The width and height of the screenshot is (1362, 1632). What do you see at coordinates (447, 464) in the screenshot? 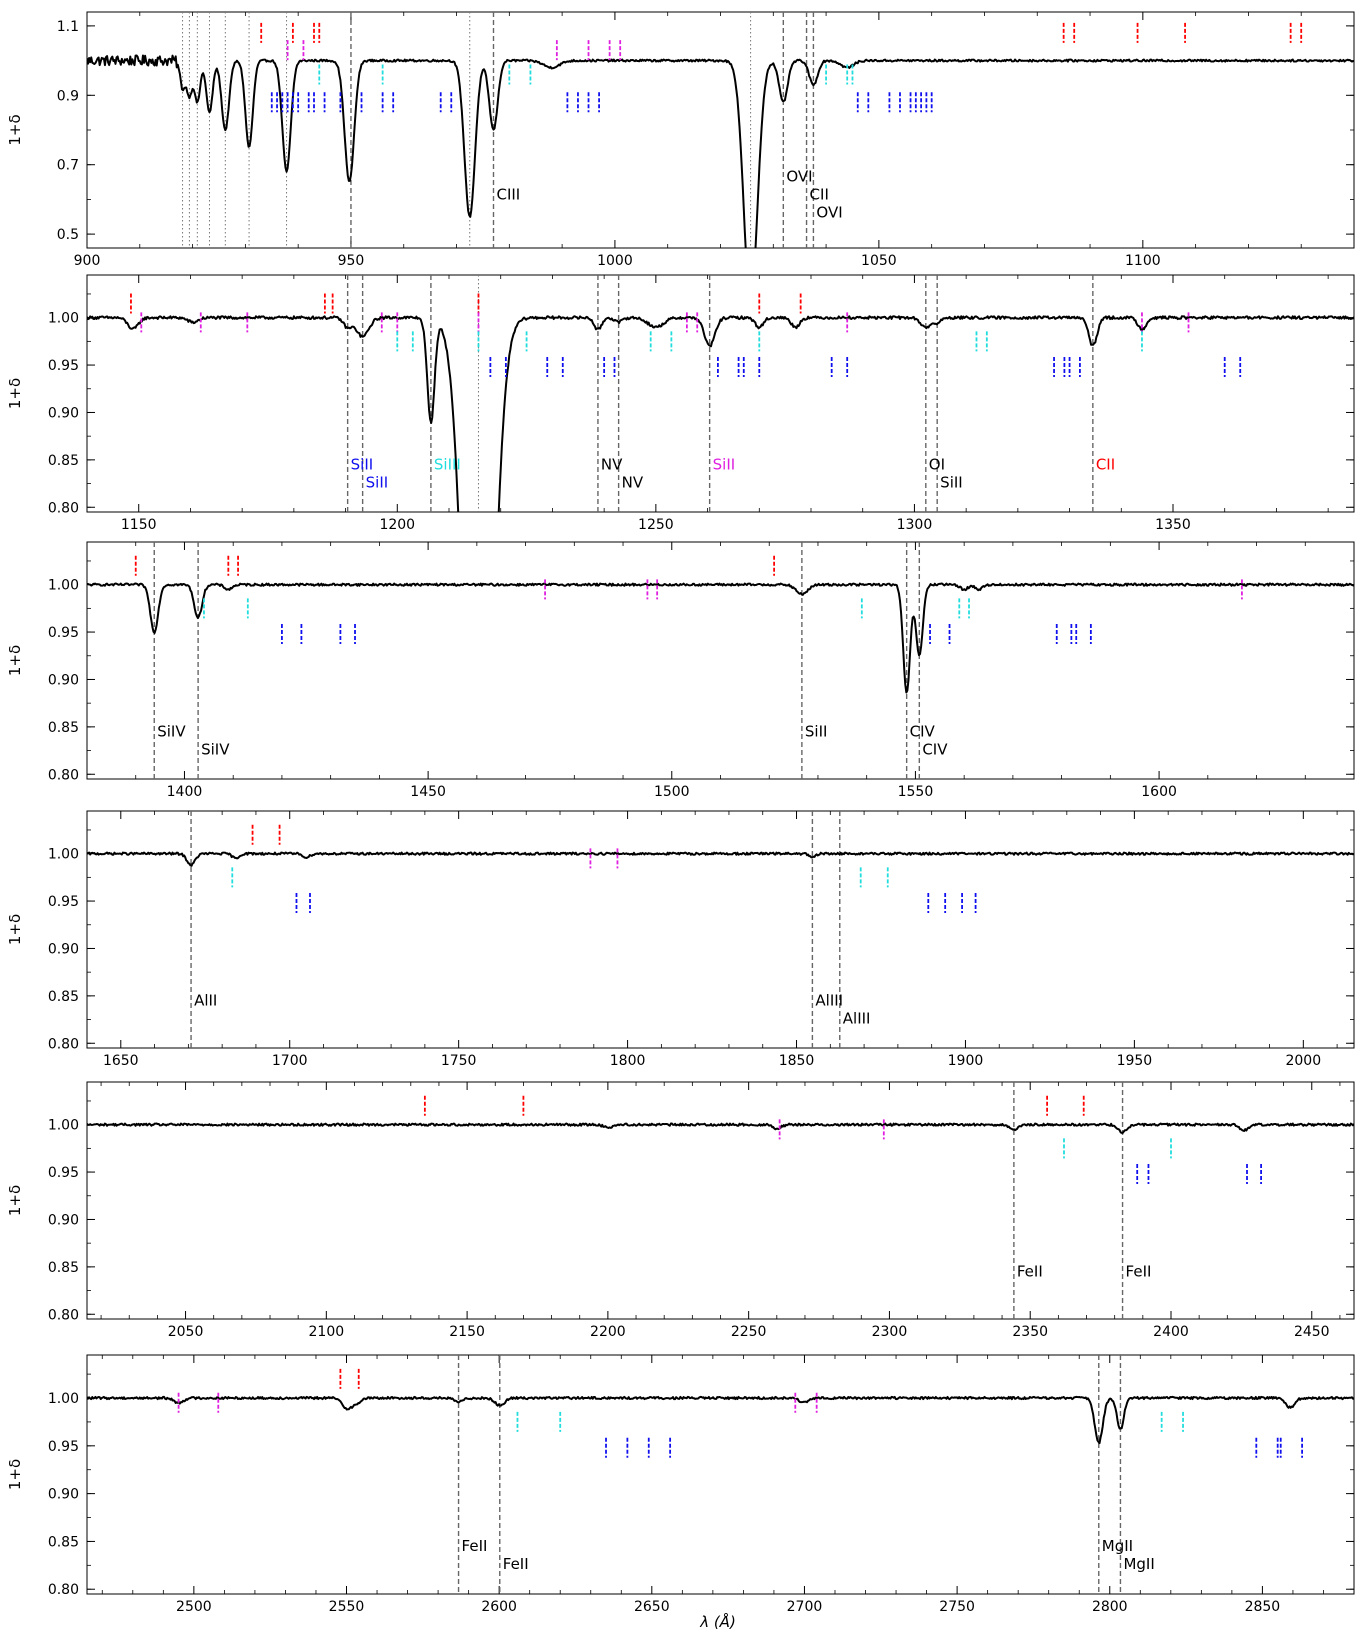
I see `absorber-label: SiIII` at bounding box center [447, 464].